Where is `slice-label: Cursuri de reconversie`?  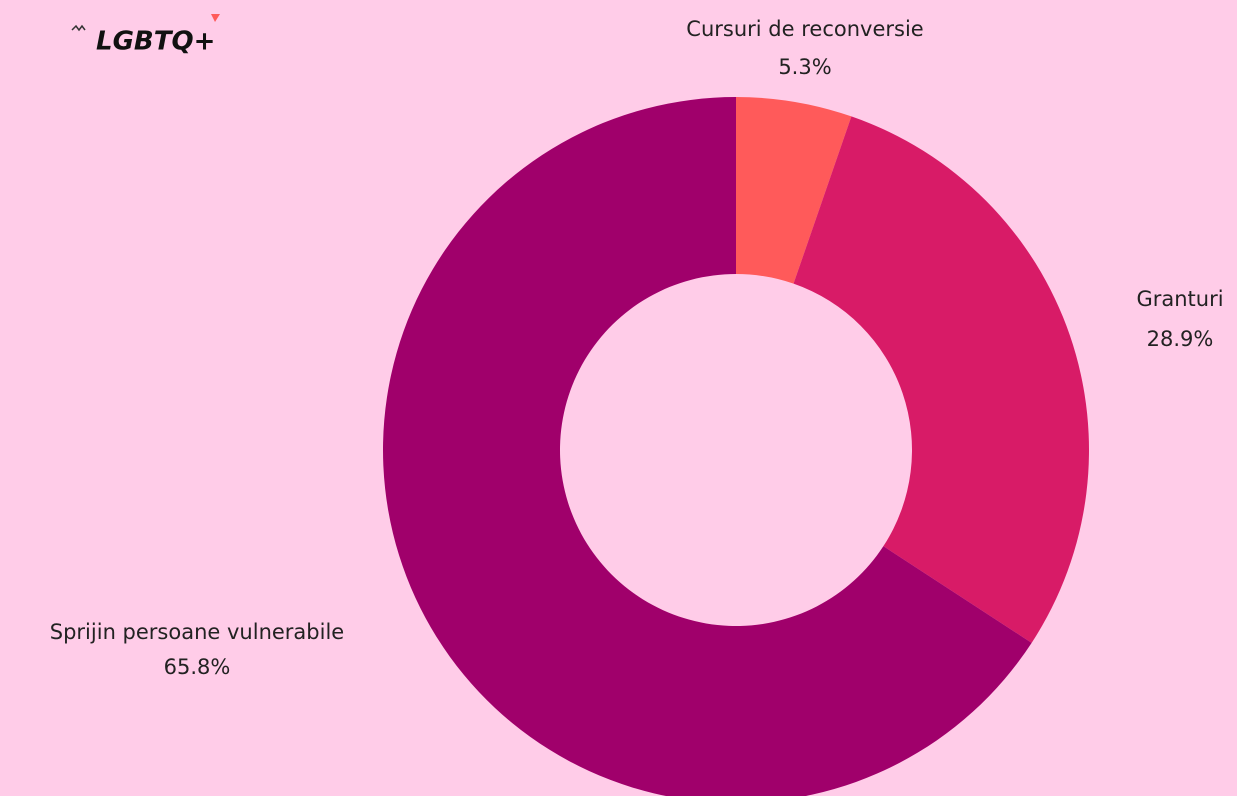 slice-label: Cursuri de reconversie is located at coordinates (804, 29).